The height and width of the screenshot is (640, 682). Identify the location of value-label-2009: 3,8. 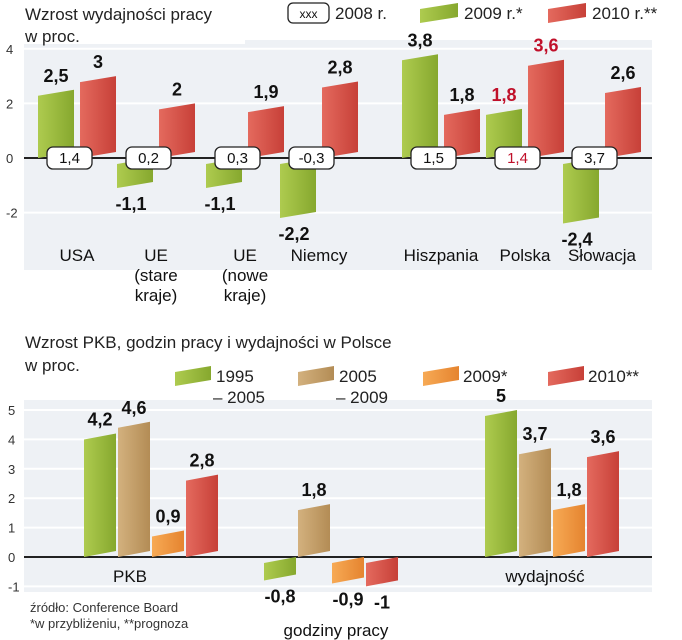
(419, 40).